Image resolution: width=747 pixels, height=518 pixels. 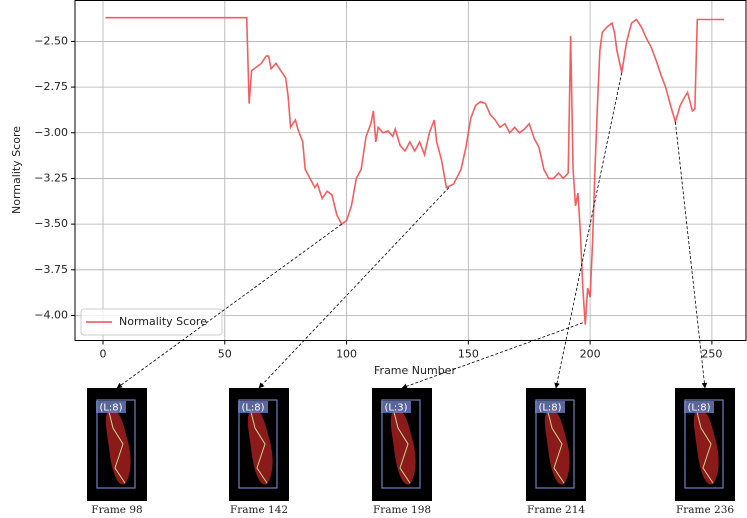 What do you see at coordinates (51, 86) in the screenshot?
I see `y-tick-label: −2.75` at bounding box center [51, 86].